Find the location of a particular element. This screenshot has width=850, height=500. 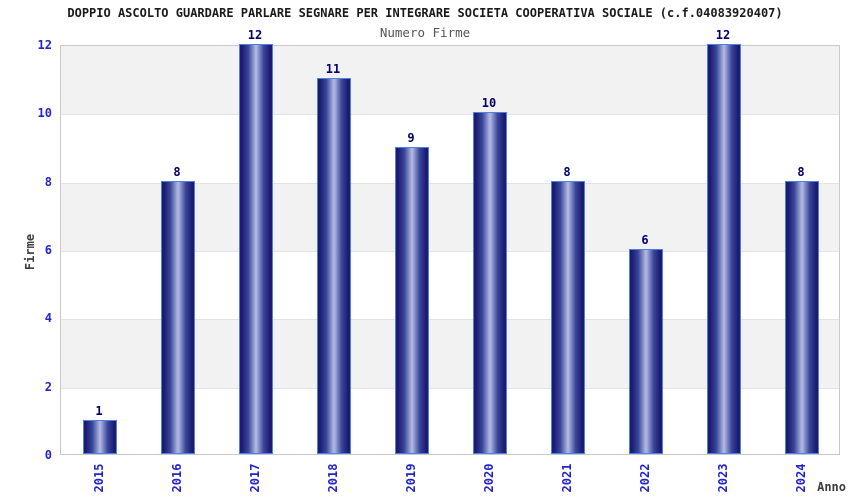

x-tick-label: 2021 is located at coordinates (567, 478).